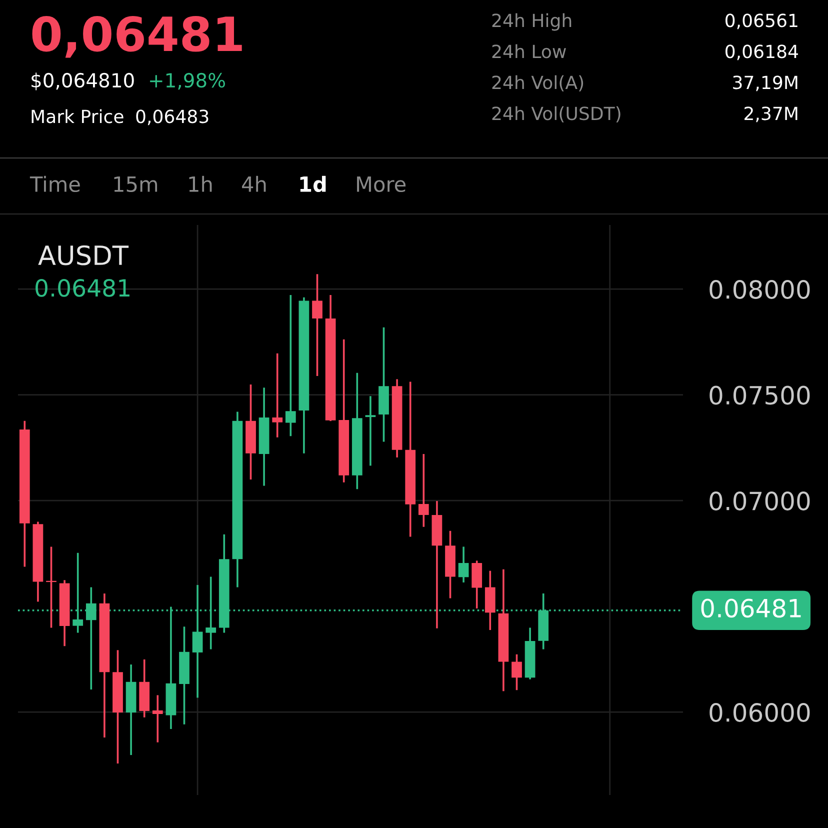 The height and width of the screenshot is (828, 828). Describe the element at coordinates (538, 83) in the screenshot. I see `text: 24h Vol(A)` at that location.